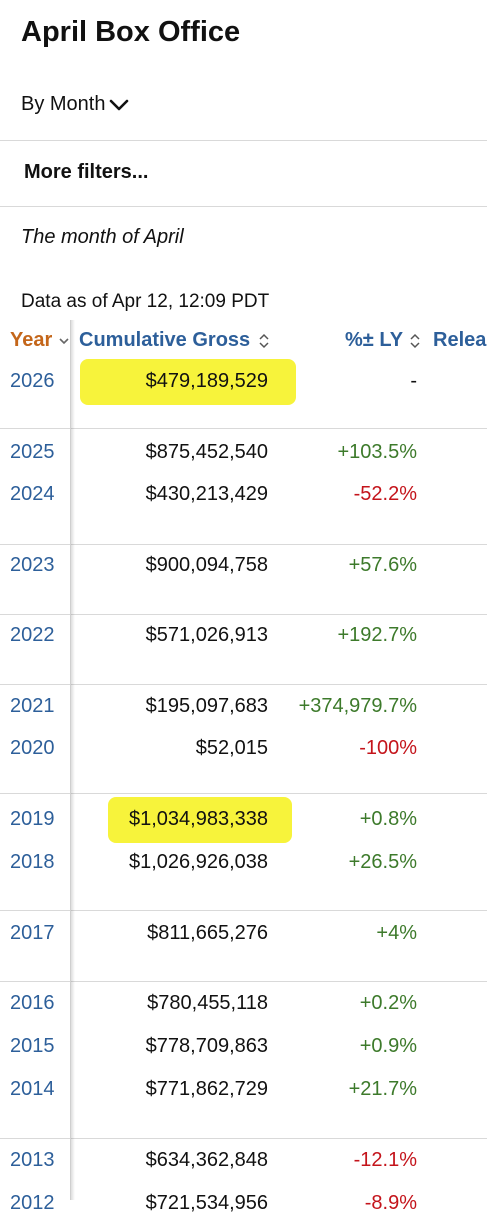 The image size is (487, 1215). What do you see at coordinates (385, 494) in the screenshot?
I see `pct-change-cell: -52.2%` at bounding box center [385, 494].